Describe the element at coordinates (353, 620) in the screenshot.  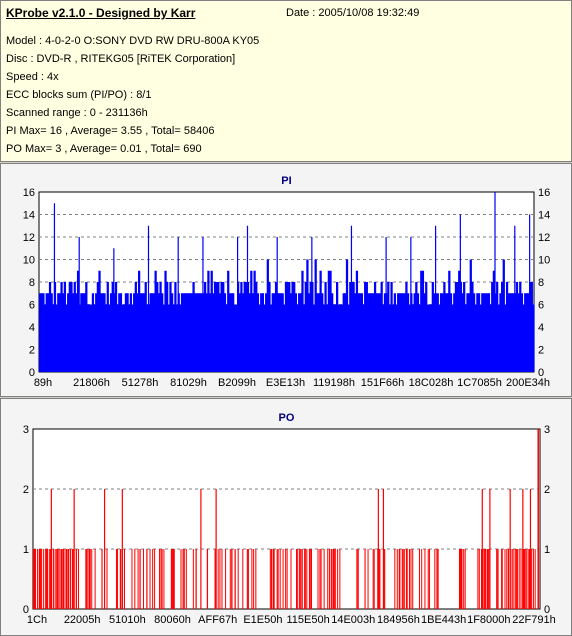
I see `x-tick-label: 14E003h` at that location.